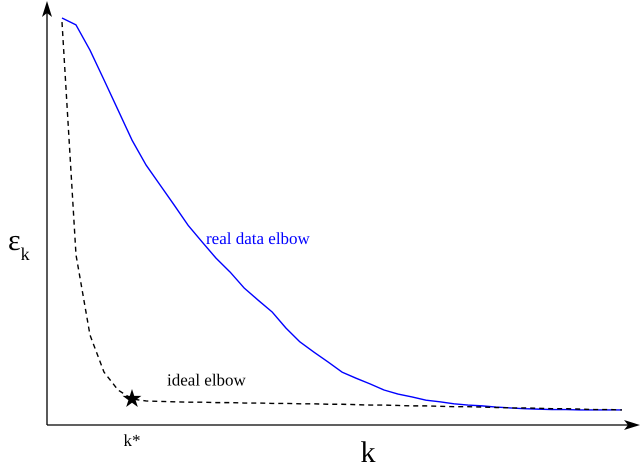  I want to click on text: k*, so click(132, 440).